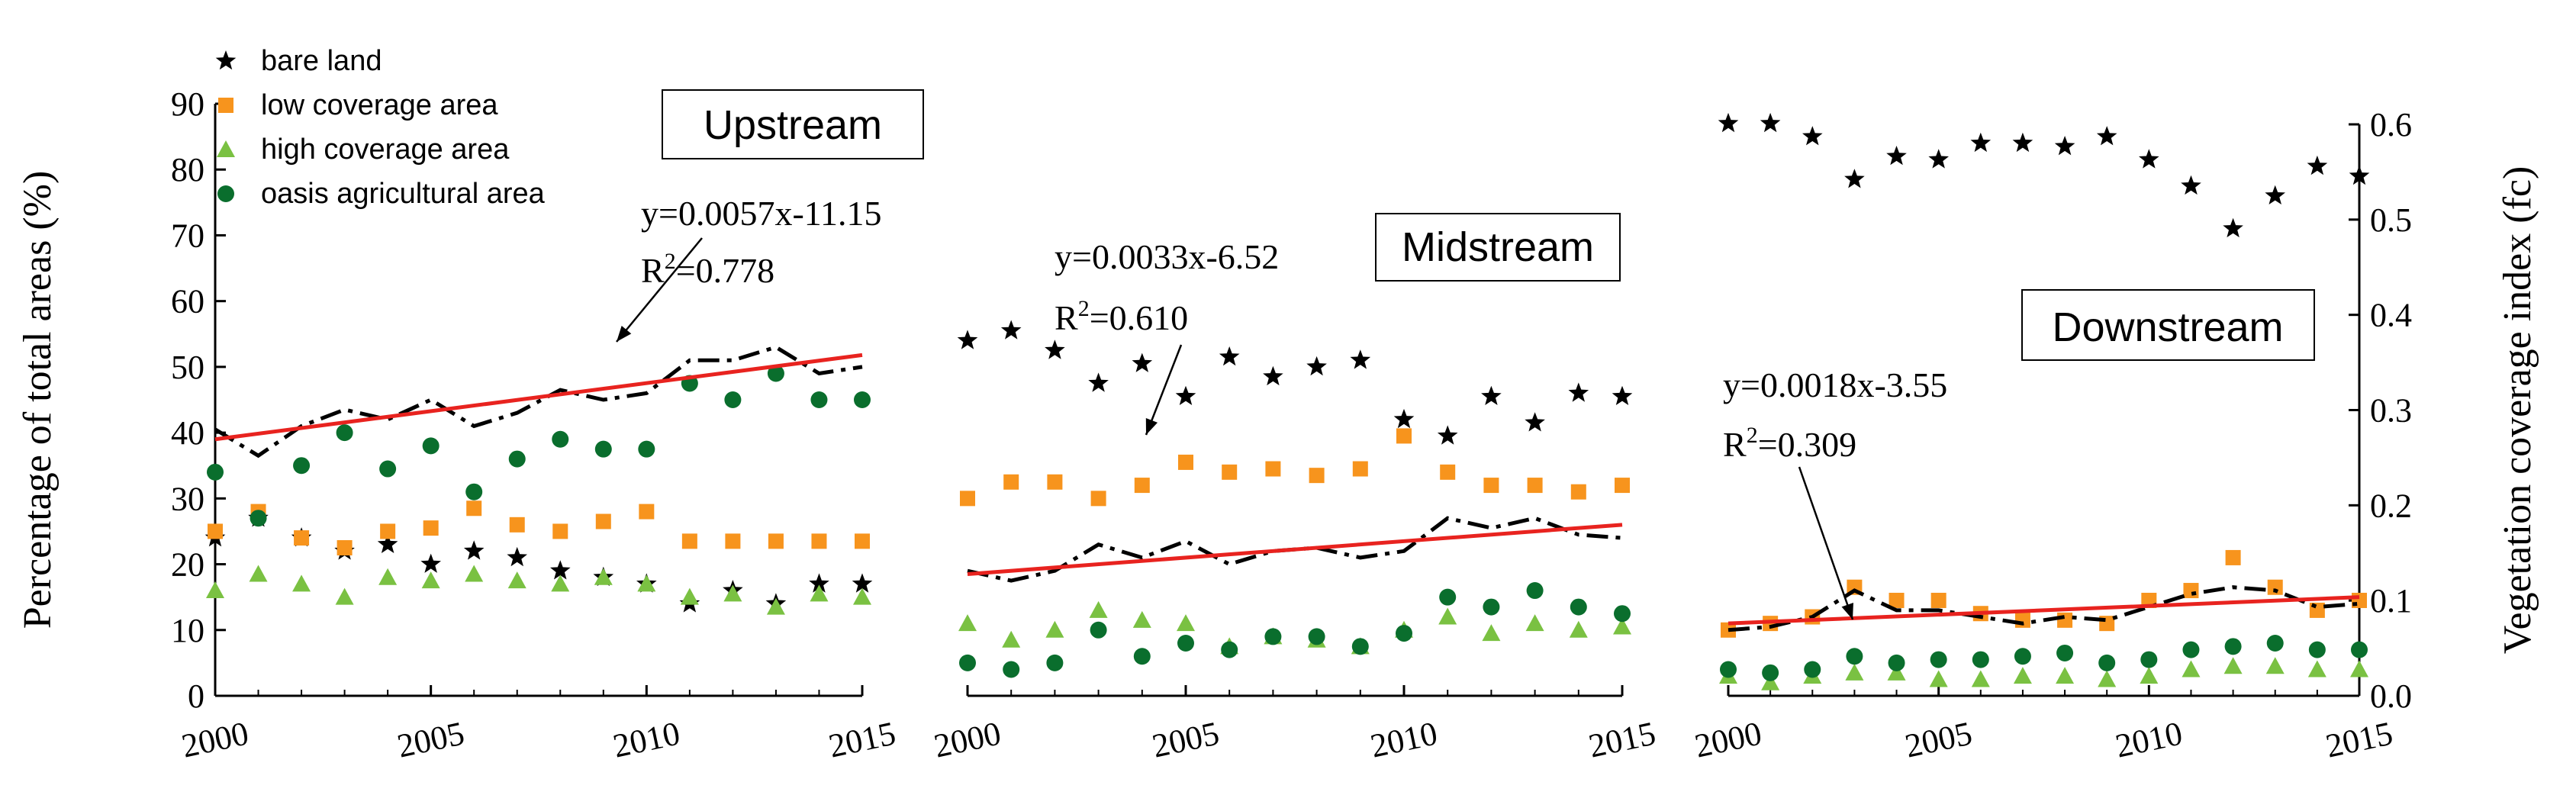  Describe the element at coordinates (2391, 411) in the screenshot. I see `y-right-tick-label: 0.3` at that location.